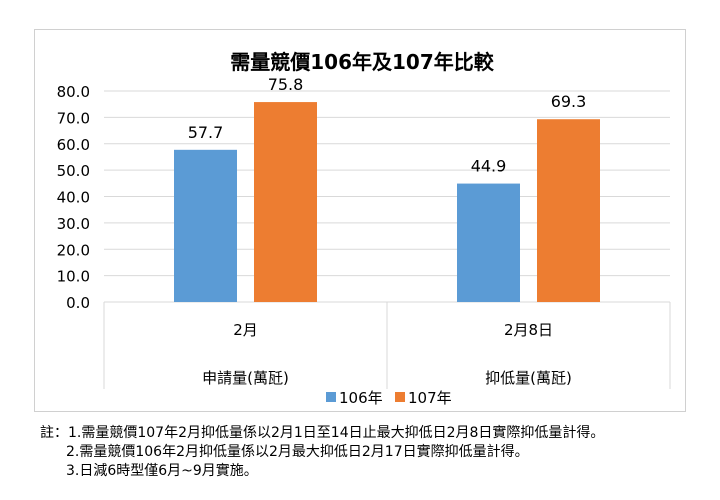  I want to click on y-tick-label: 70.0, so click(73, 118).